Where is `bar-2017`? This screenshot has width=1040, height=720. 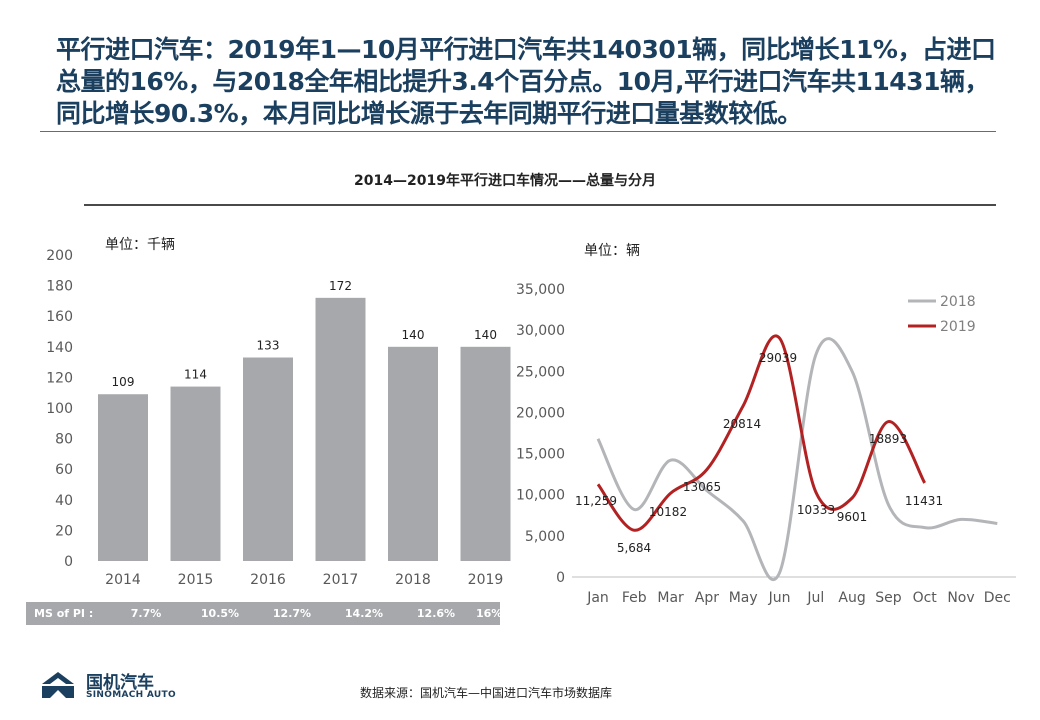 bar-2017 is located at coordinates (340, 429).